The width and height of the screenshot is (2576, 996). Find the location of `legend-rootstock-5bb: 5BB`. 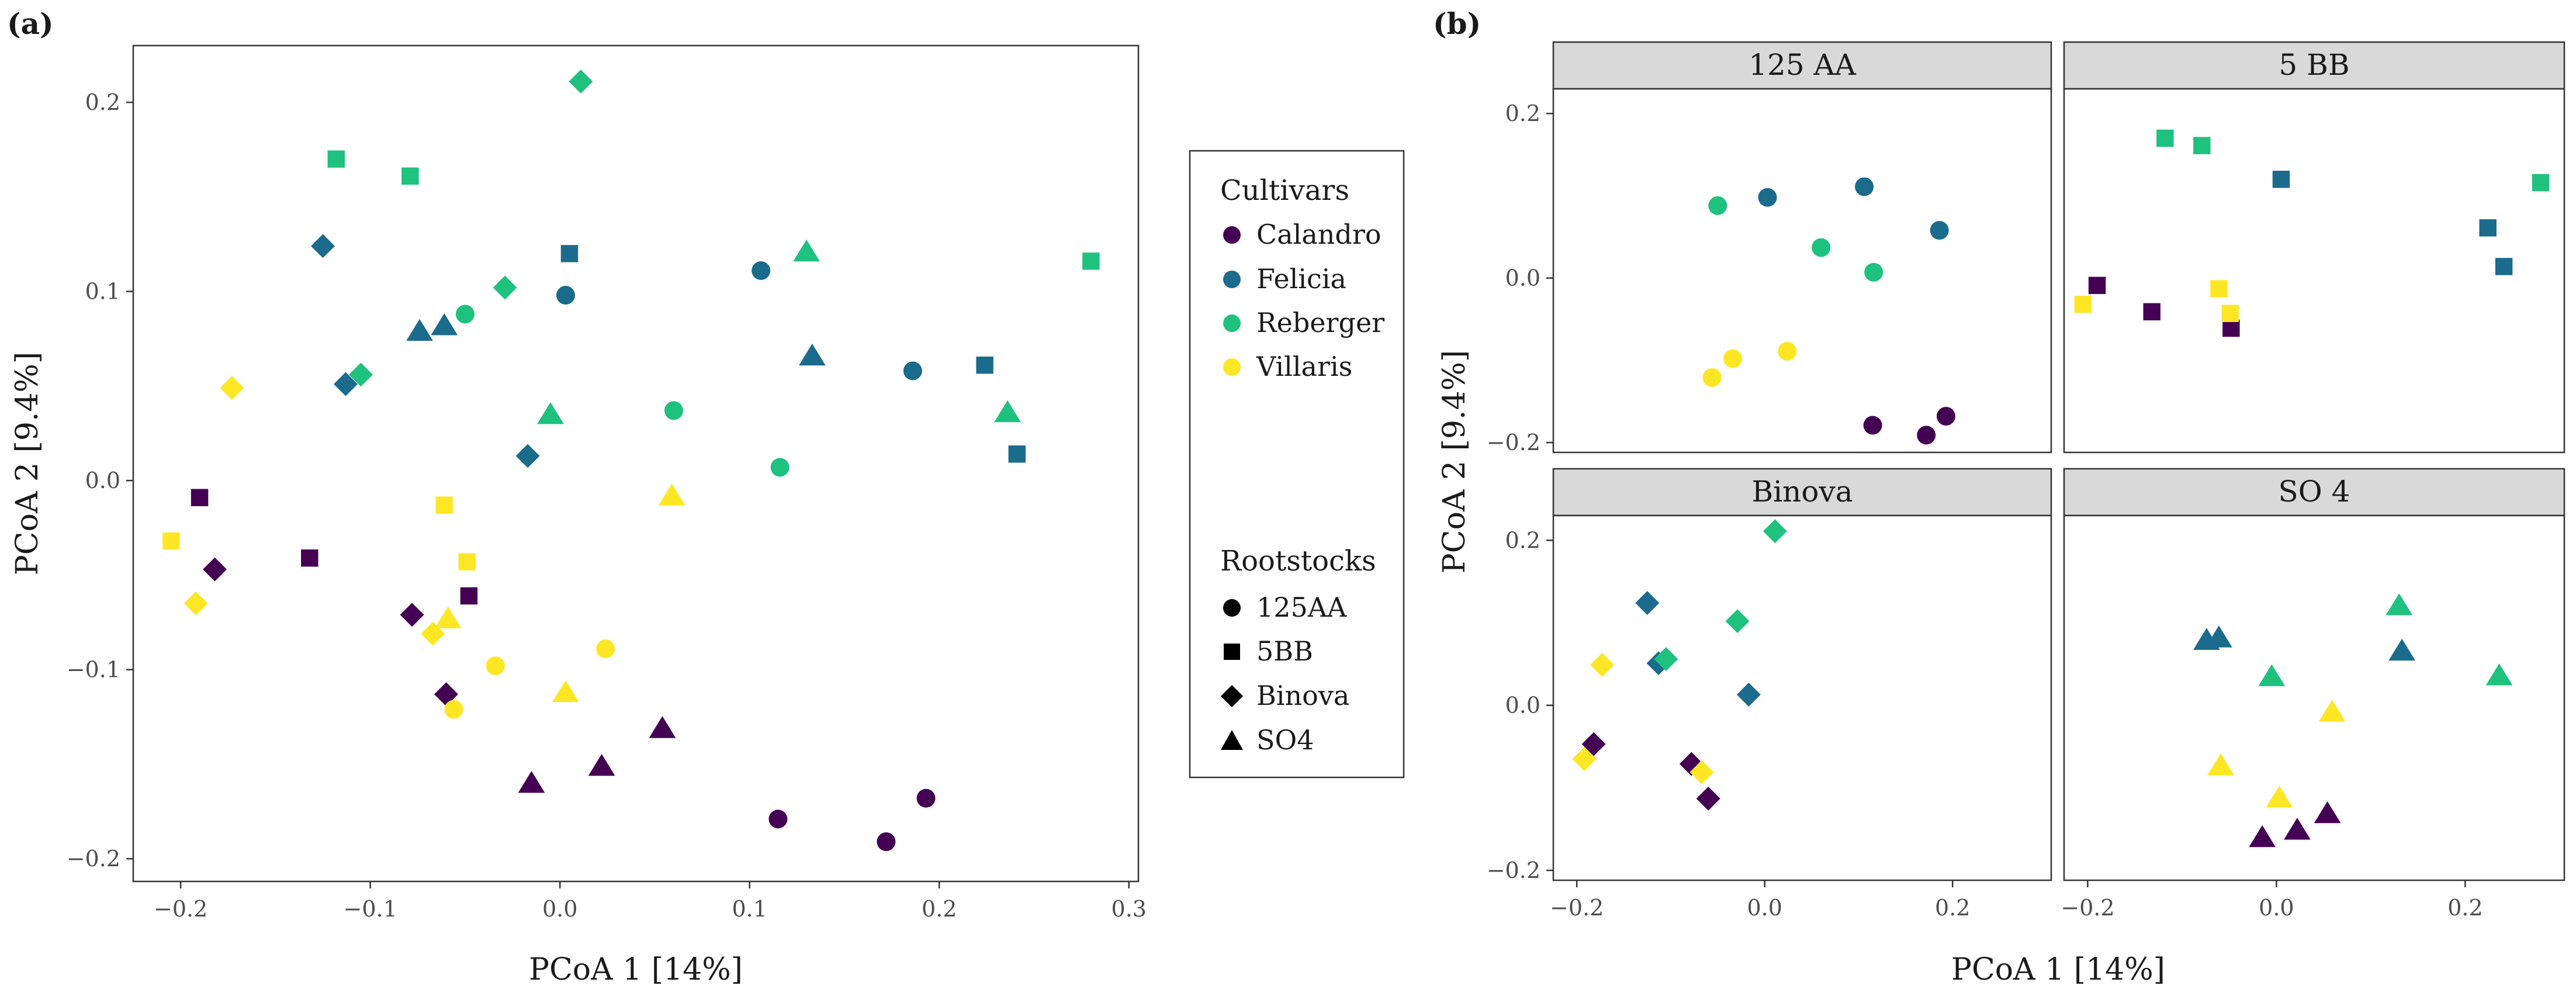

legend-rootstock-5bb: 5BB is located at coordinates (1269, 651).